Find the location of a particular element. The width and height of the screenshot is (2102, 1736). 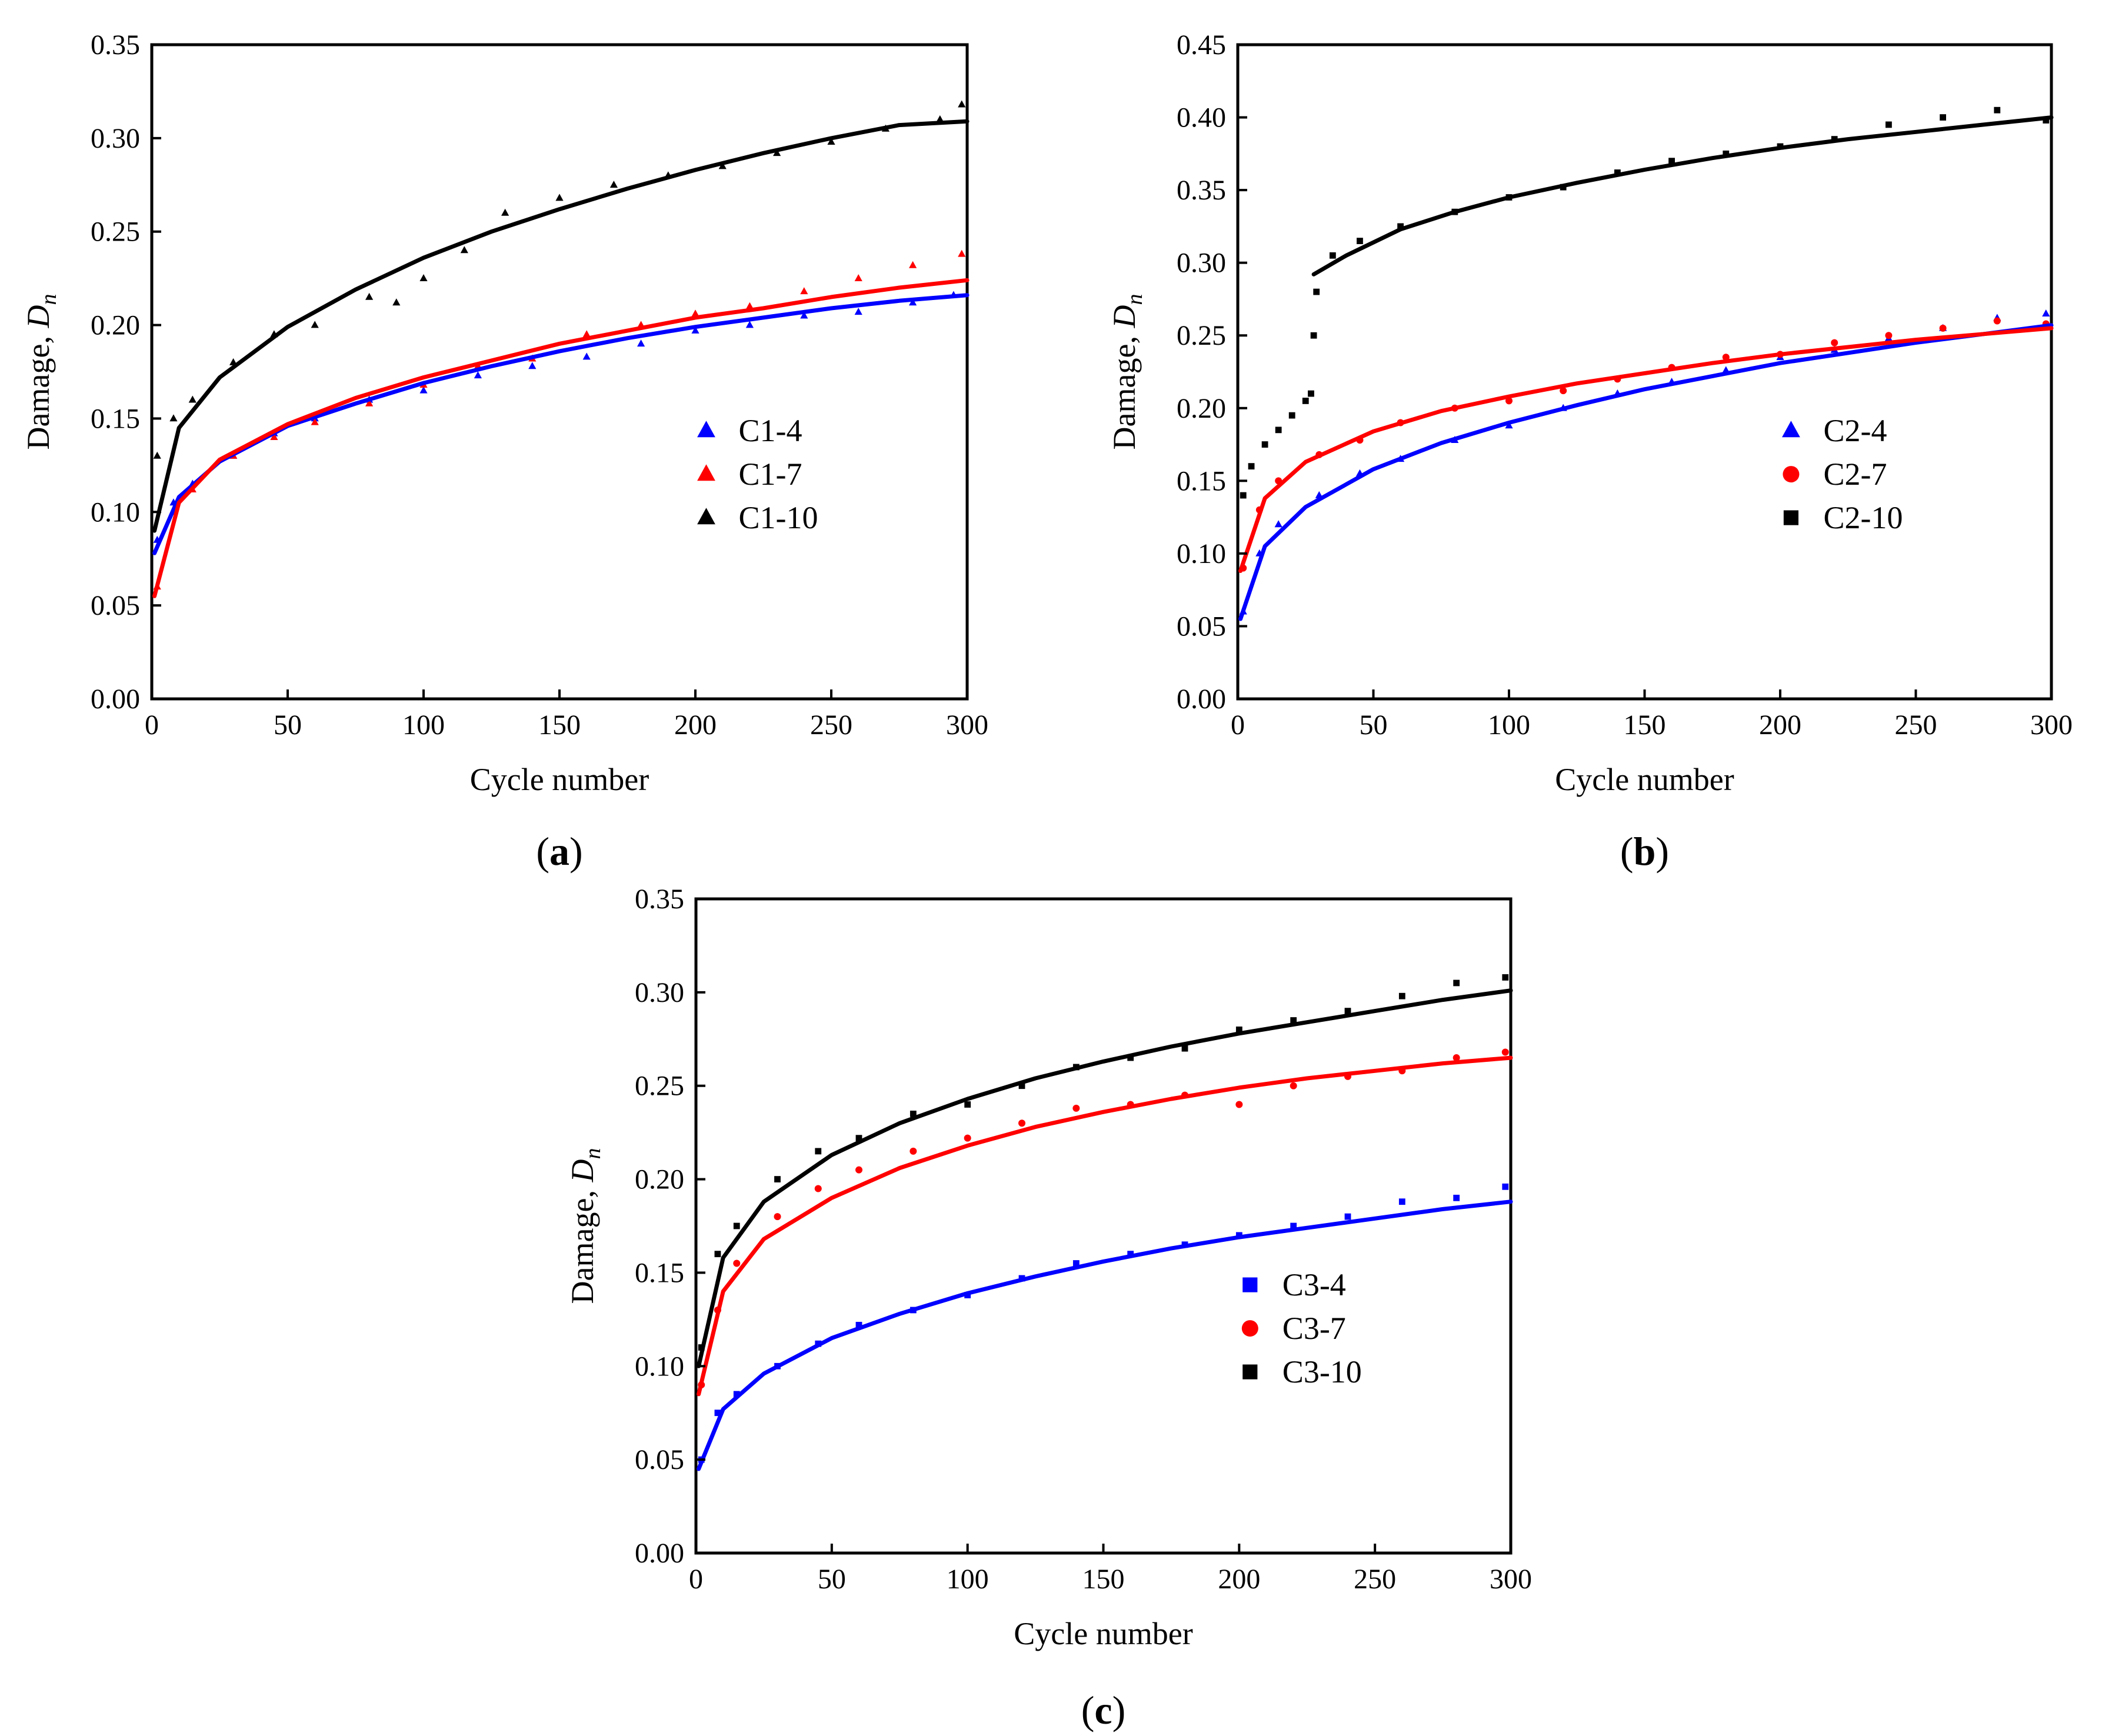

y-tick-label-b-2: 0.10 is located at coordinates (1201, 553).